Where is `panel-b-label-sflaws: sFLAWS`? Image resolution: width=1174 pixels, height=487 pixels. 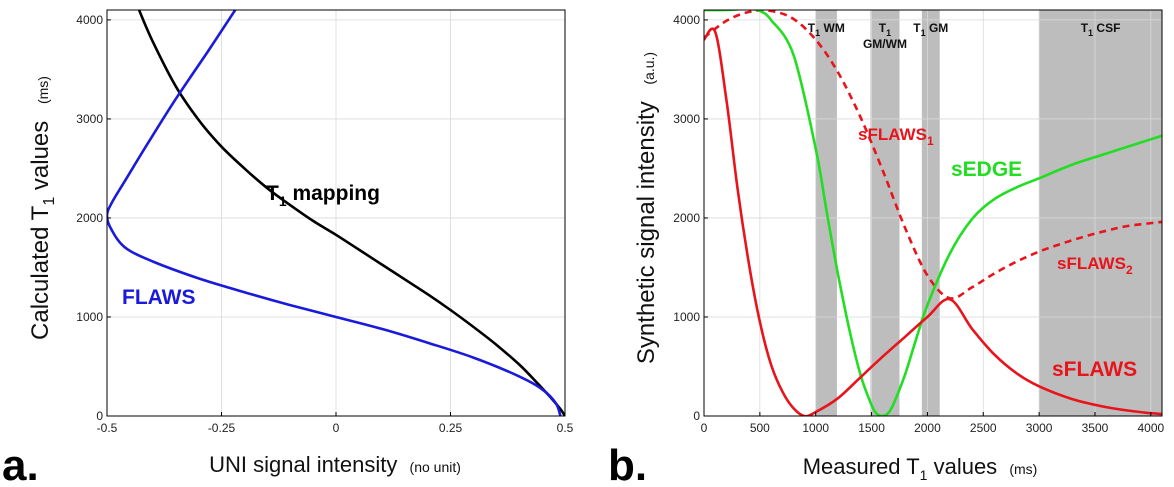 panel-b-label-sflaws: sFLAWS is located at coordinates (1094, 369).